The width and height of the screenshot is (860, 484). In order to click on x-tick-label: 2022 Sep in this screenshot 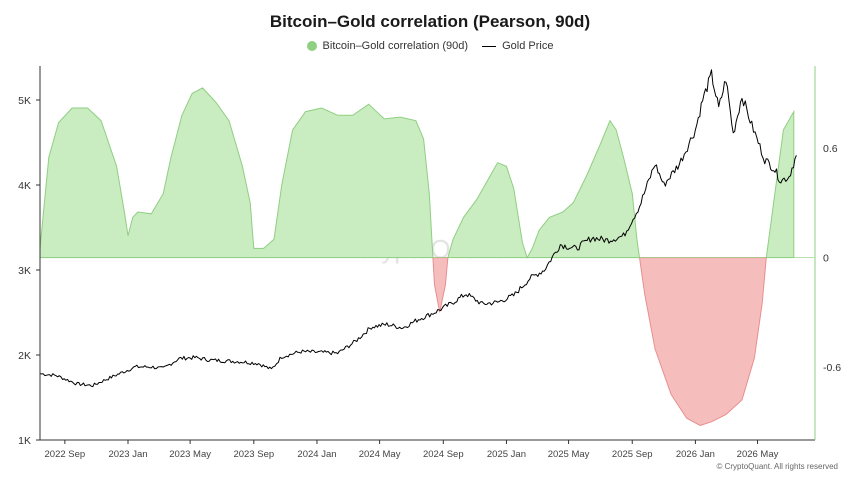, I will do `click(65, 454)`.